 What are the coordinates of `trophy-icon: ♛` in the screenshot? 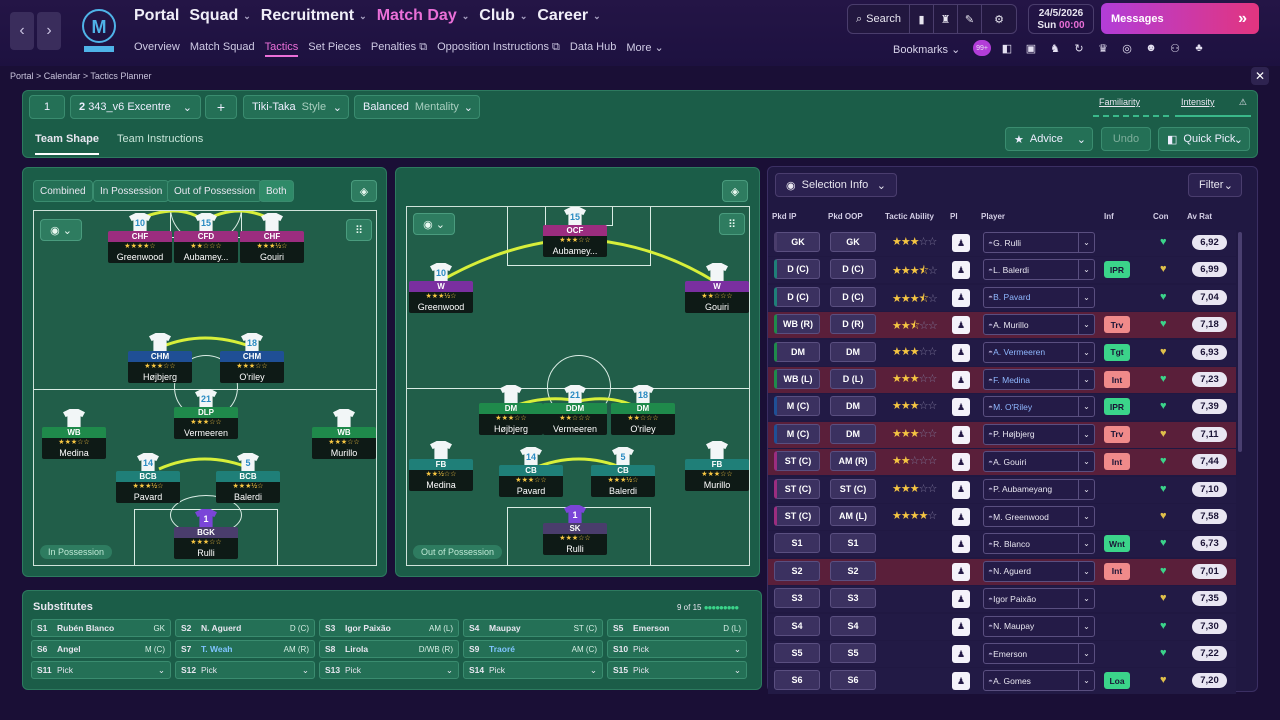 It's located at (1103, 48).